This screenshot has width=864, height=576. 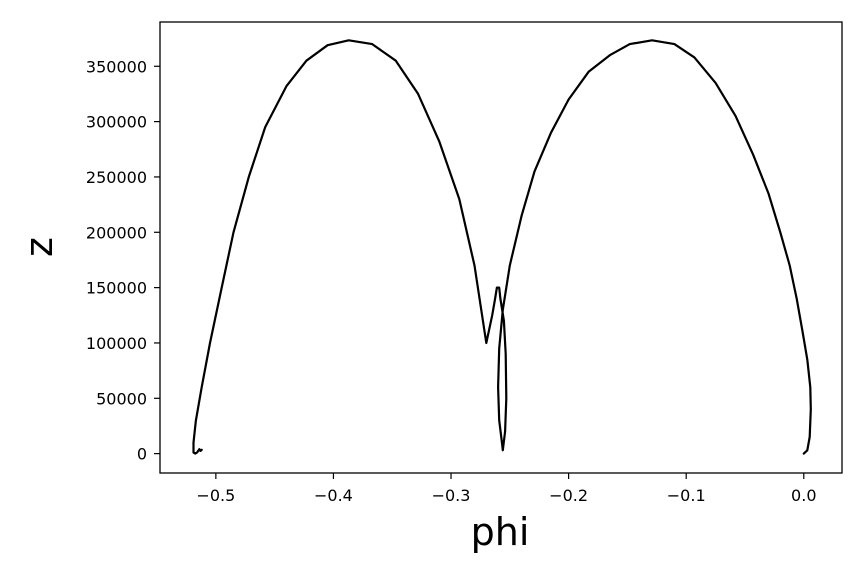 What do you see at coordinates (116, 122) in the screenshot?
I see `y-tick-label: 300000` at bounding box center [116, 122].